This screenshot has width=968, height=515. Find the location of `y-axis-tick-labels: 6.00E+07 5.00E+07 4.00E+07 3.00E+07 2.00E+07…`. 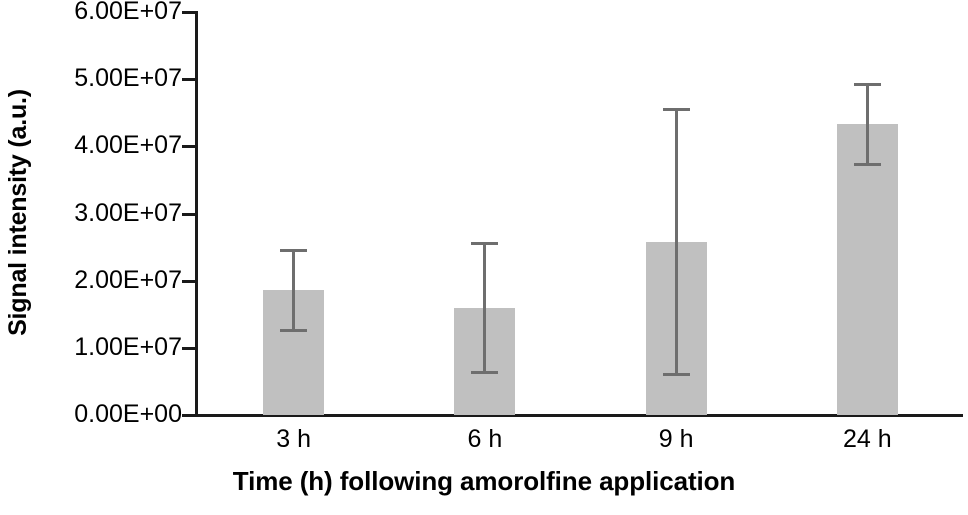

y-axis-tick-labels: 6.00E+07 5.00E+07 4.00E+07 3.00E+07 2.00E+07… is located at coordinates (106, 215).